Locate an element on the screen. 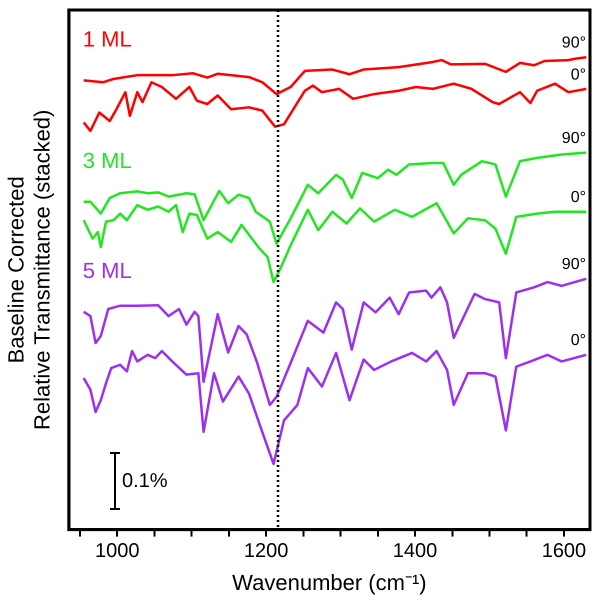  x-tick-label: 1200 is located at coordinates (266, 551).